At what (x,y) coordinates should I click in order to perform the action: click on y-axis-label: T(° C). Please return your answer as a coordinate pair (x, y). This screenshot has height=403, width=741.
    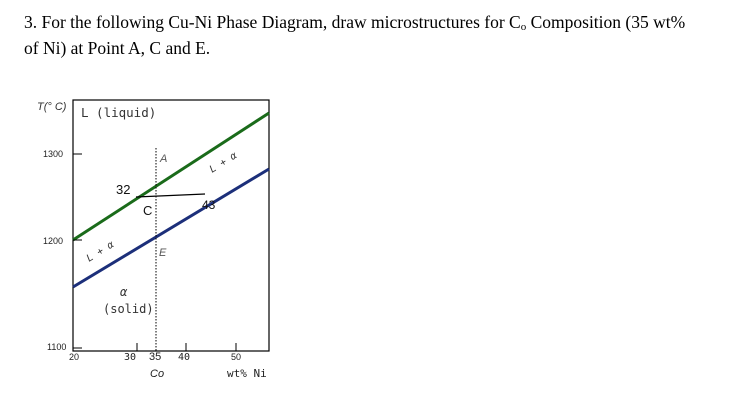
    Looking at the image, I should click on (52, 107).